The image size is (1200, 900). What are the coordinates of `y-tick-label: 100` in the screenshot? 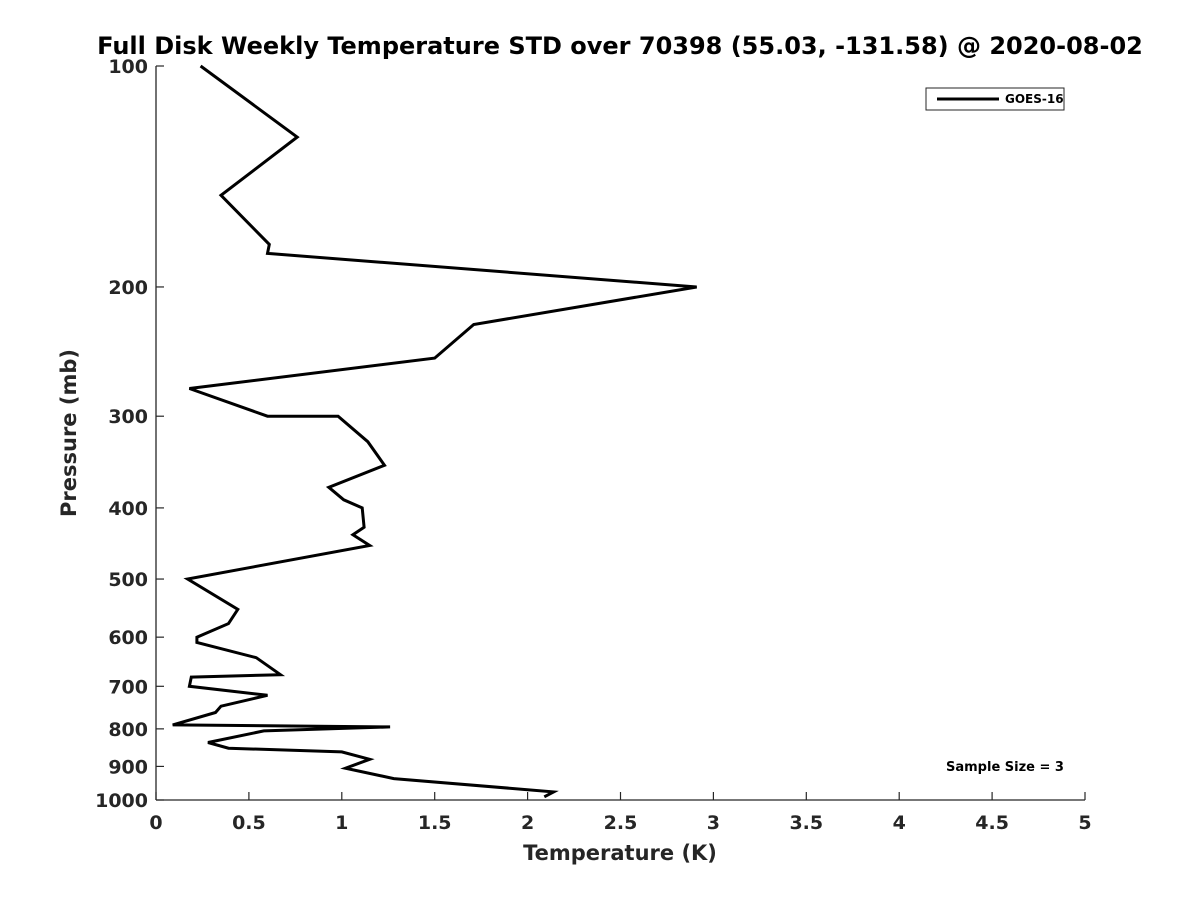 It's located at (128, 67).